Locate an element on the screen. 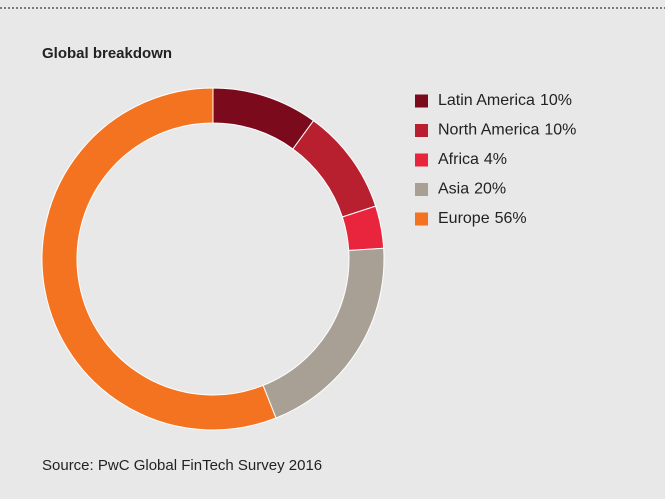 This screenshot has height=499, width=665. legend-value: 4% is located at coordinates (495, 159).